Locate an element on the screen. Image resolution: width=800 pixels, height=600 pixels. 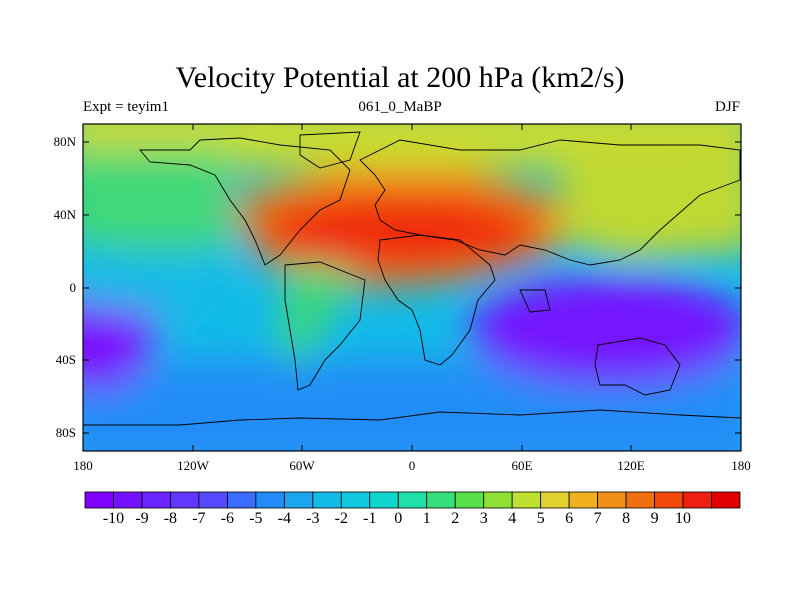
lat-label-eq: 0 is located at coordinates (73, 287).